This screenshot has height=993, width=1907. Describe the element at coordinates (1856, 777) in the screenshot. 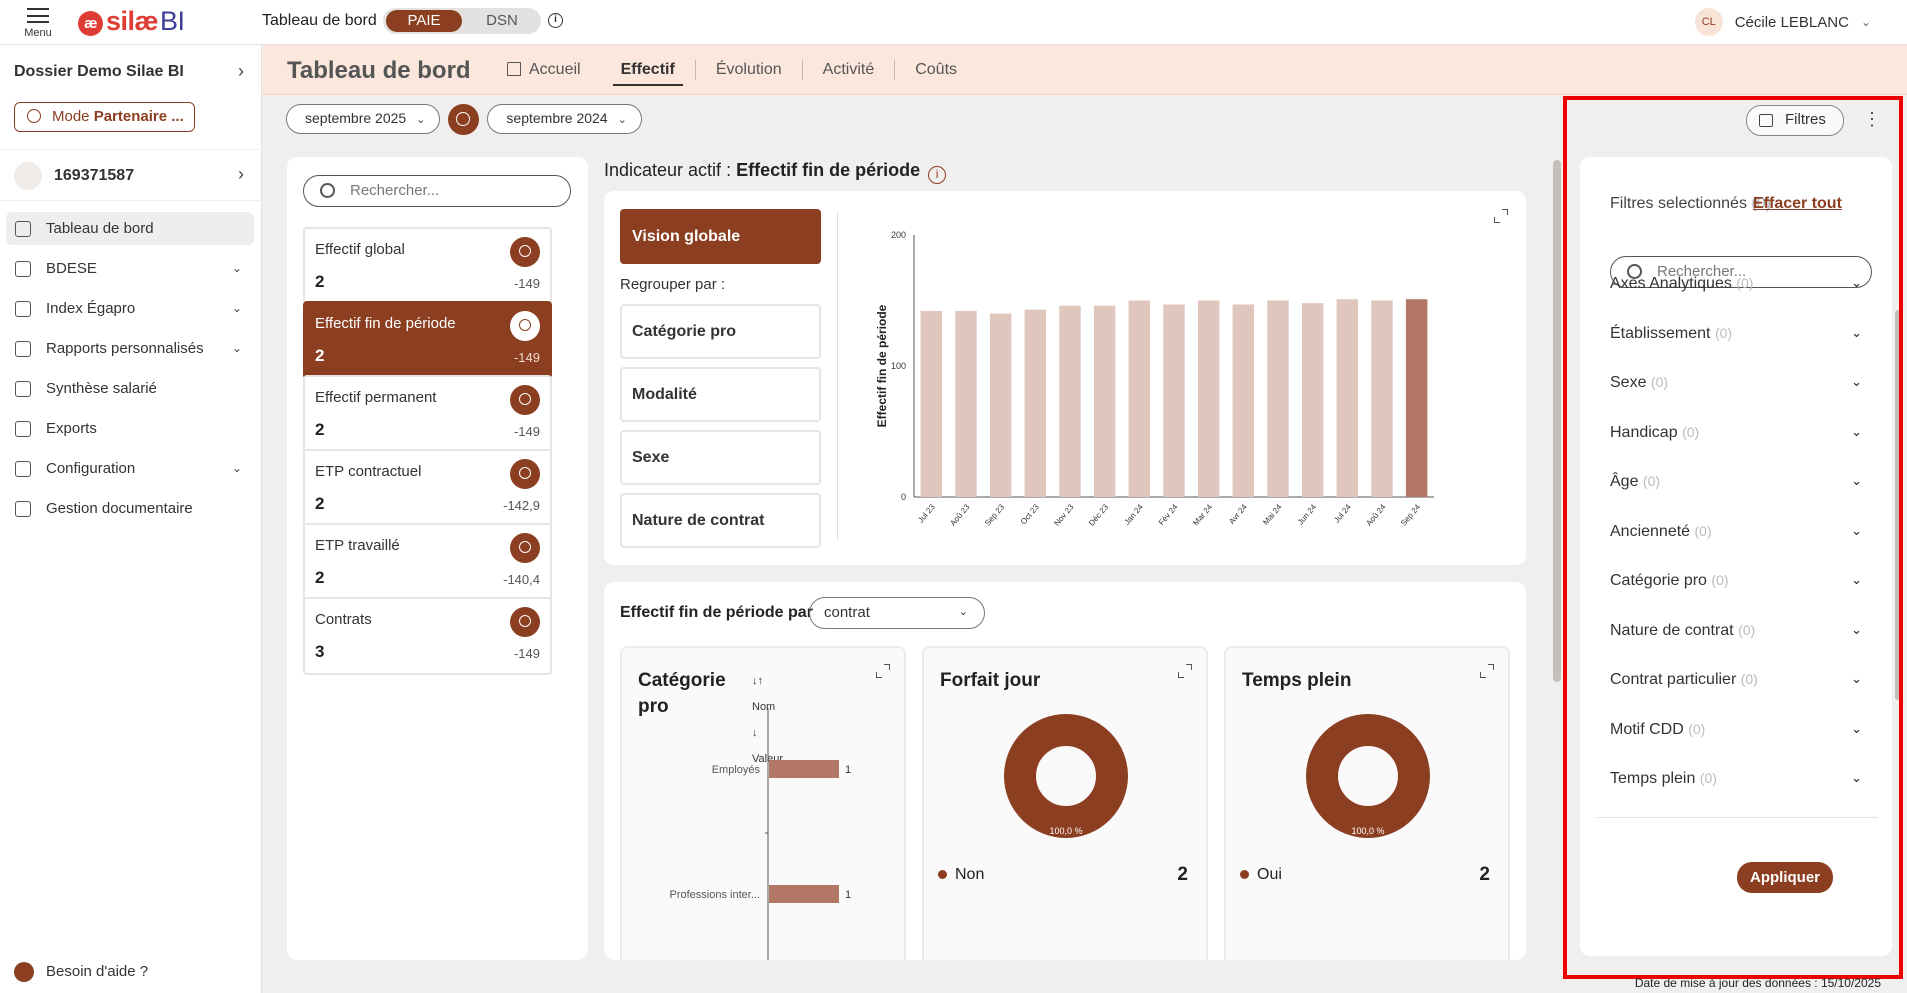

I see `chevron-down-icon: ⌄` at that location.